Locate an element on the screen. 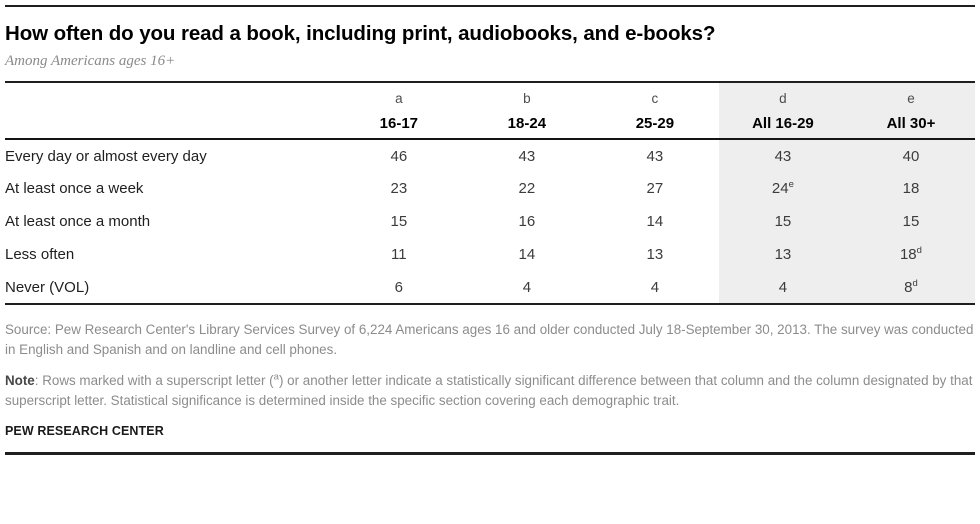 Image resolution: width=980 pixels, height=524 pixels. table-row: Every day or almost every day 46 43 43 43 40 is located at coordinates (490, 155).